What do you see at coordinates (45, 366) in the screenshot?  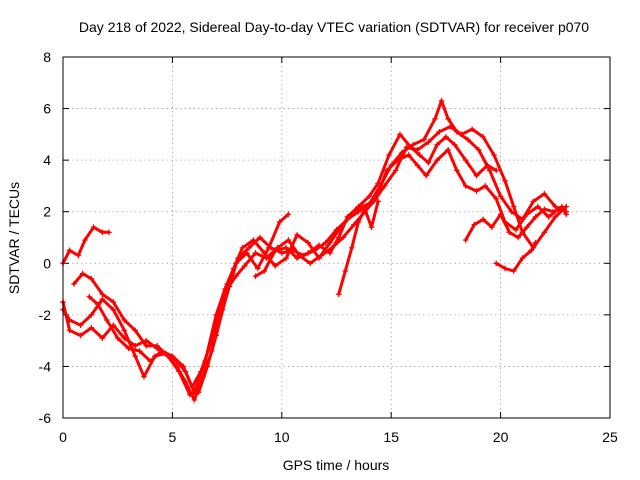 I see `y-tick-label: -4` at bounding box center [45, 366].